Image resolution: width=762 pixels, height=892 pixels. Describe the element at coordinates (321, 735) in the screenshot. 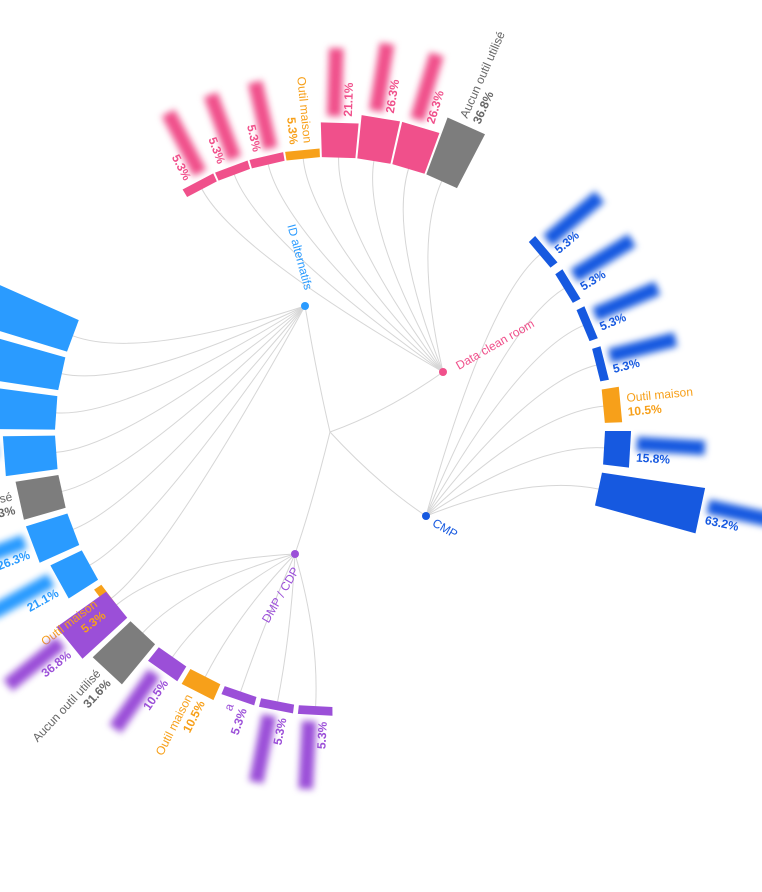

I see `item-percent-dmp-6: 5.3%` at that location.